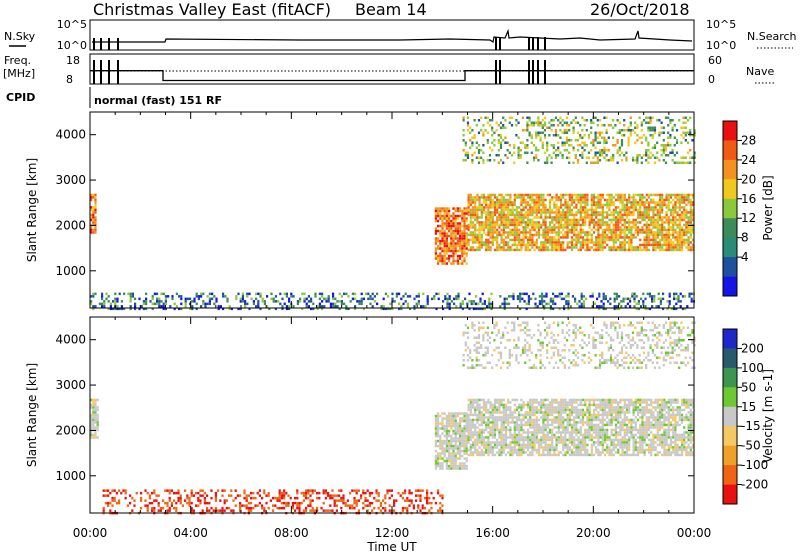 This screenshot has width=800, height=554. What do you see at coordinates (73, 60) in the screenshot?
I see `freq-tick-top: 18` at bounding box center [73, 60].